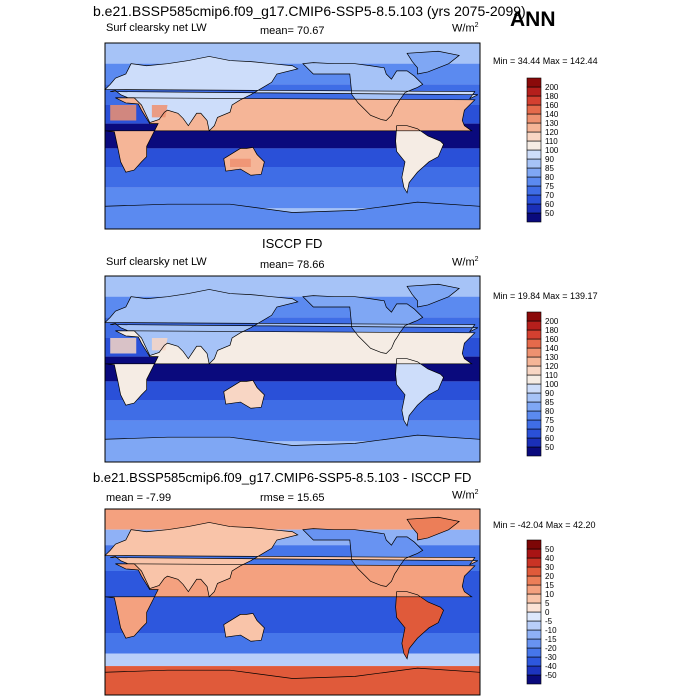 This screenshot has width=700, height=700. What do you see at coordinates (551, 375) in the screenshot?
I see `colorbar-obs-tick-label: 110` at bounding box center [551, 375].